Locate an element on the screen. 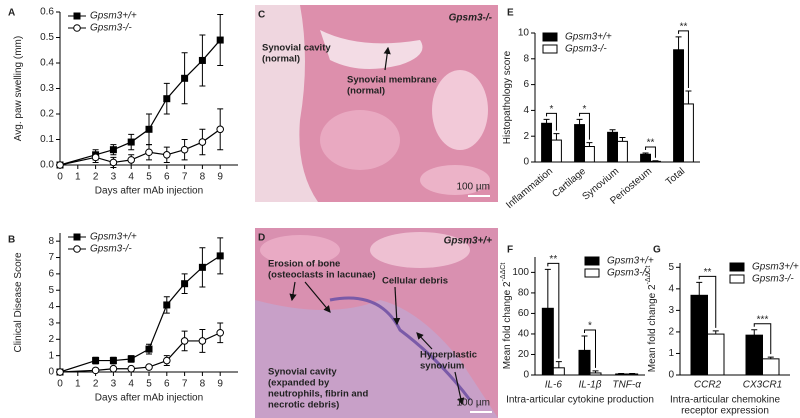 The width and height of the screenshot is (800, 418). annotation: necrotic debris) is located at coordinates (303, 405).